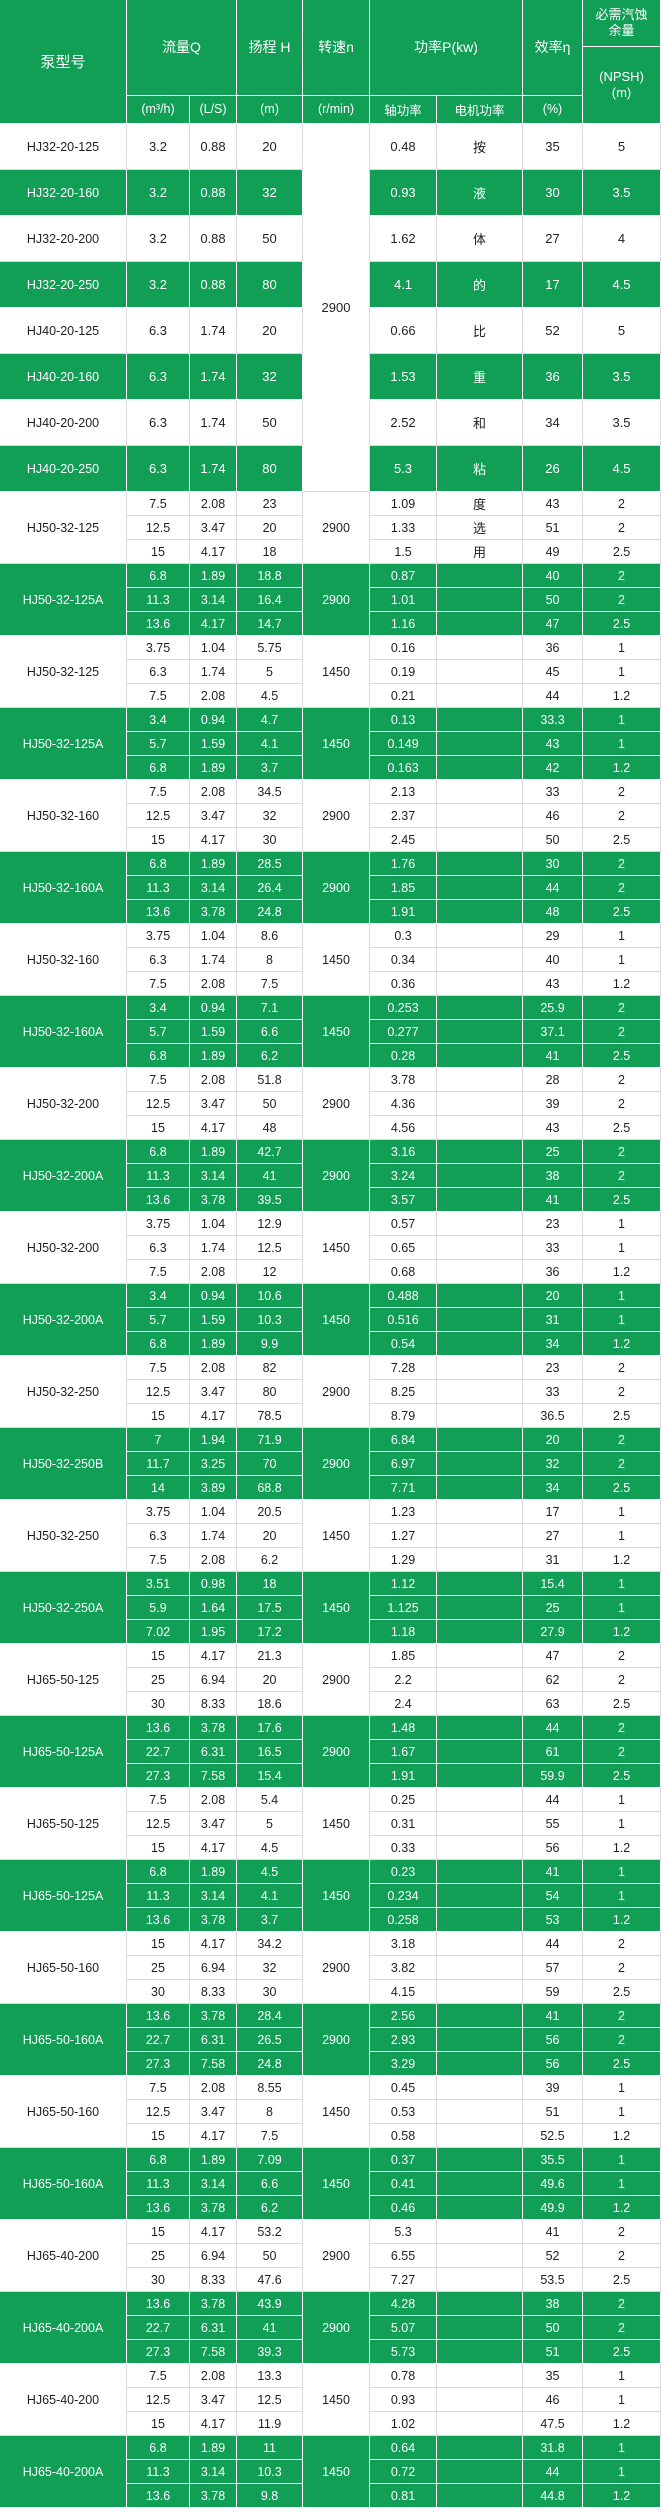 Image resolution: width=661 pixels, height=2515 pixels. What do you see at coordinates (330, 1704) in the screenshot?
I see `table-row: 30 8.33 18.6 2.4 63 2.5` at bounding box center [330, 1704].